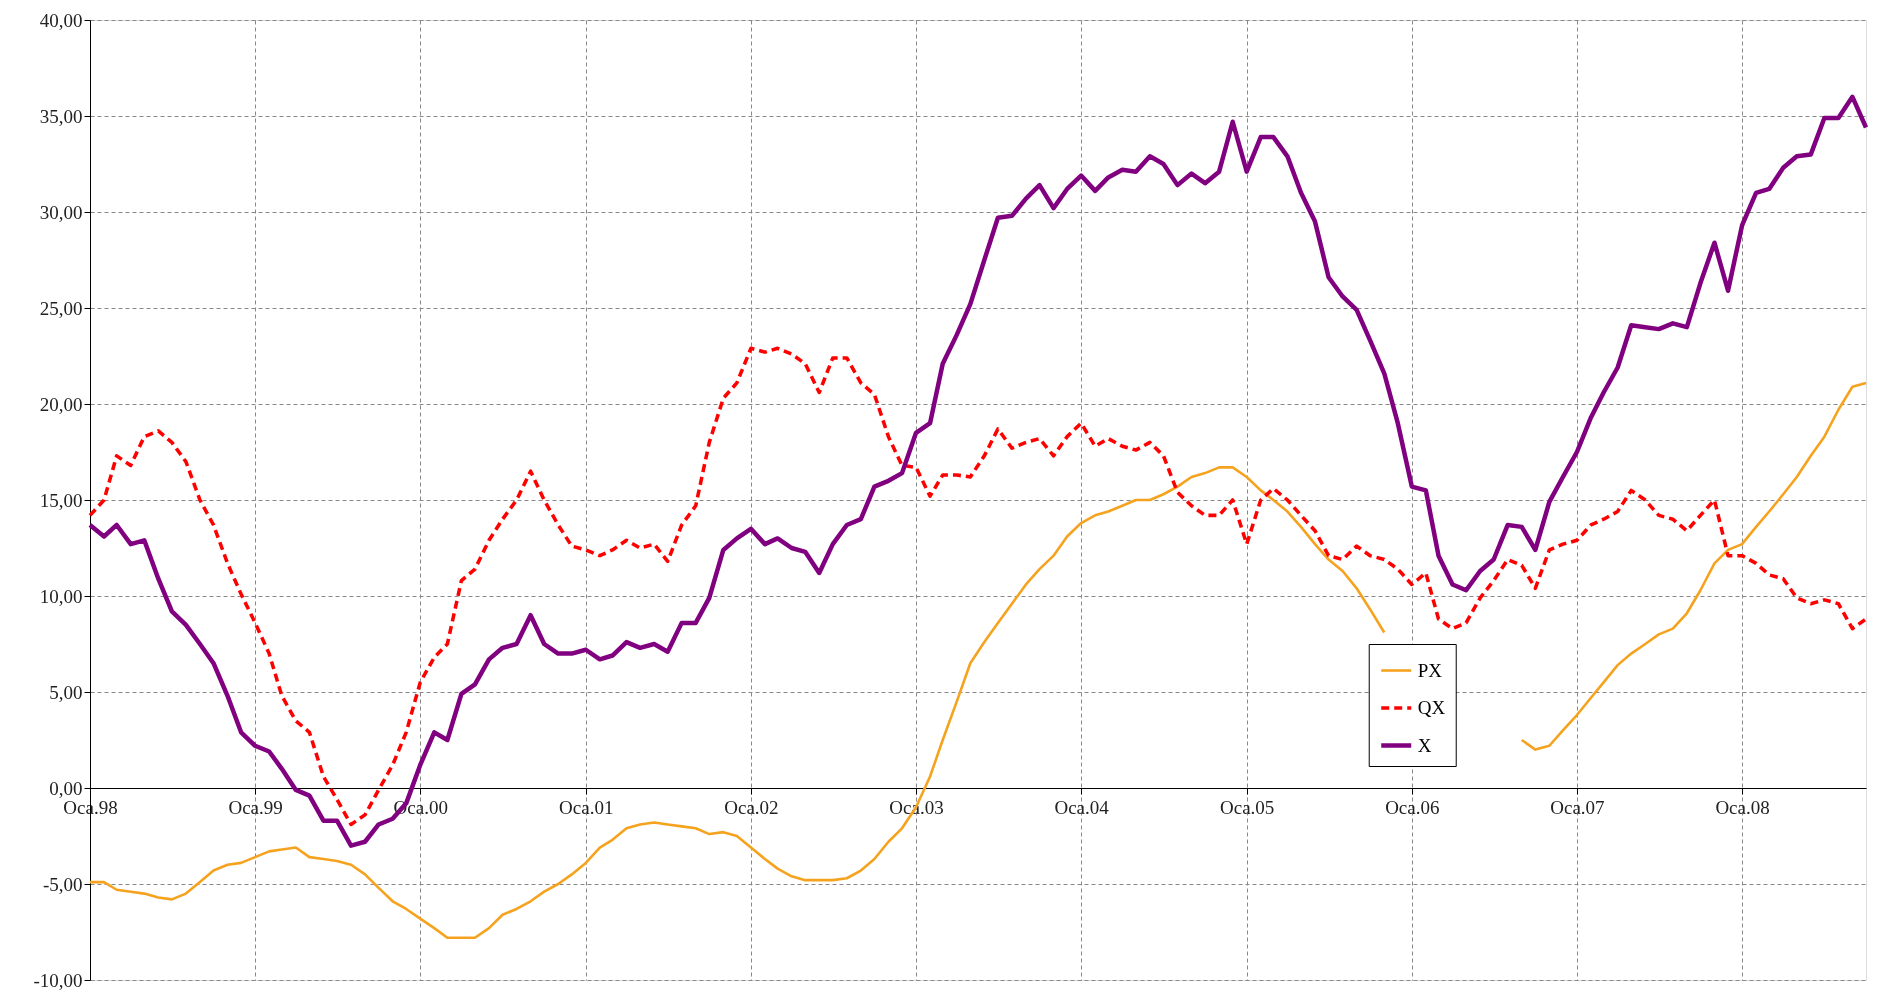 The width and height of the screenshot is (1880, 994). Describe the element at coordinates (1247, 807) in the screenshot. I see `x-tick-label: Oca.05` at that location.